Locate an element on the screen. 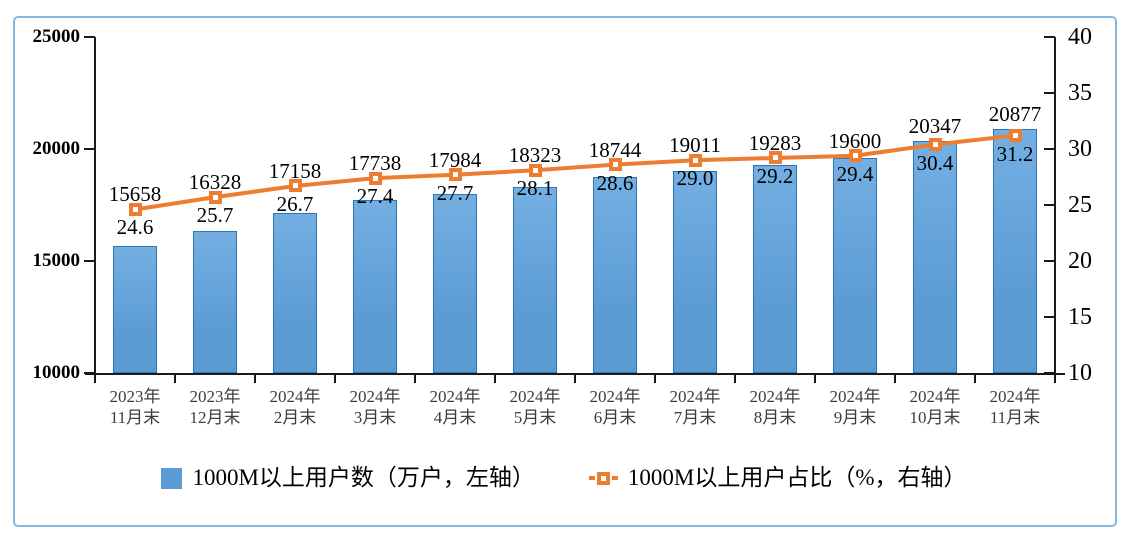  chart-legend: 1000M以上用户数（万户，左轴） 1000M以上用户占比（%，右轴） is located at coordinates (564, 478).